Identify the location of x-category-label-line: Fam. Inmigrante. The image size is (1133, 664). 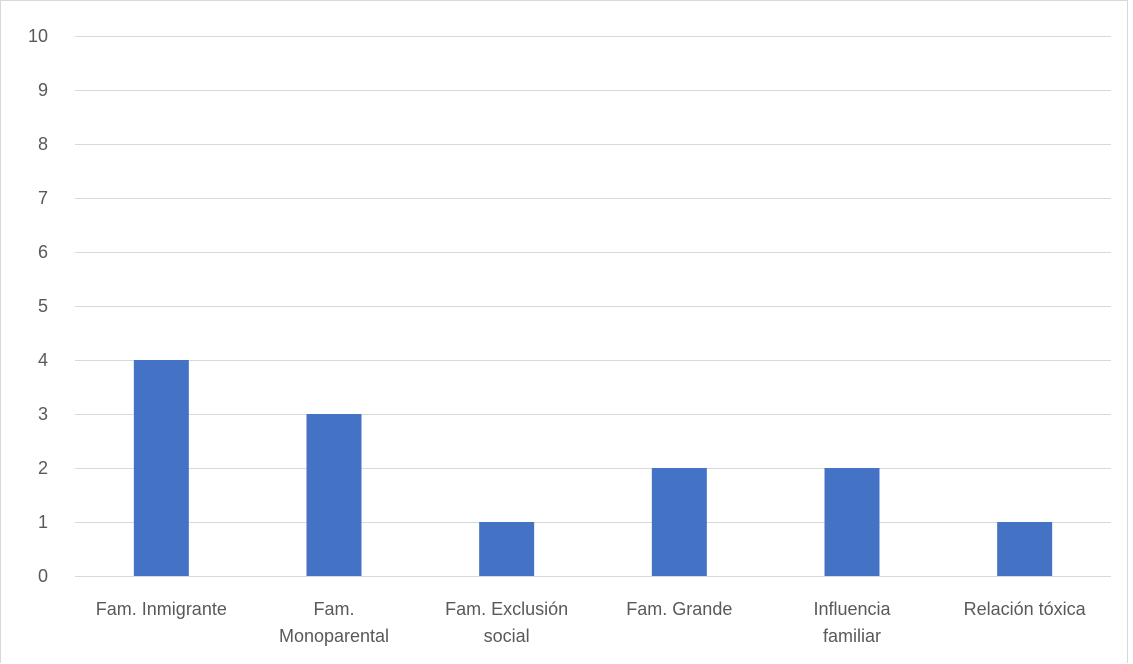
(161, 609).